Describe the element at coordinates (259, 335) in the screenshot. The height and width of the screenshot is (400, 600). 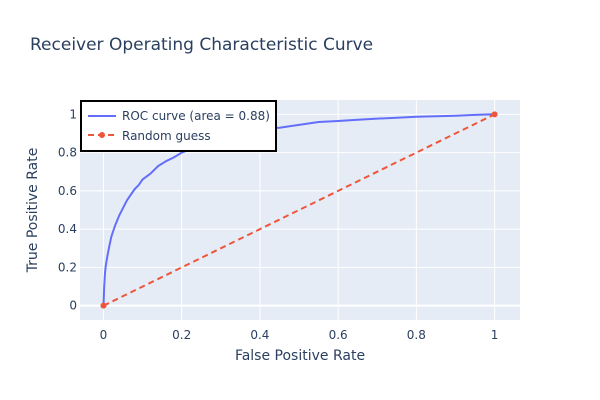
I see `x-tick-label: 0.4` at that location.